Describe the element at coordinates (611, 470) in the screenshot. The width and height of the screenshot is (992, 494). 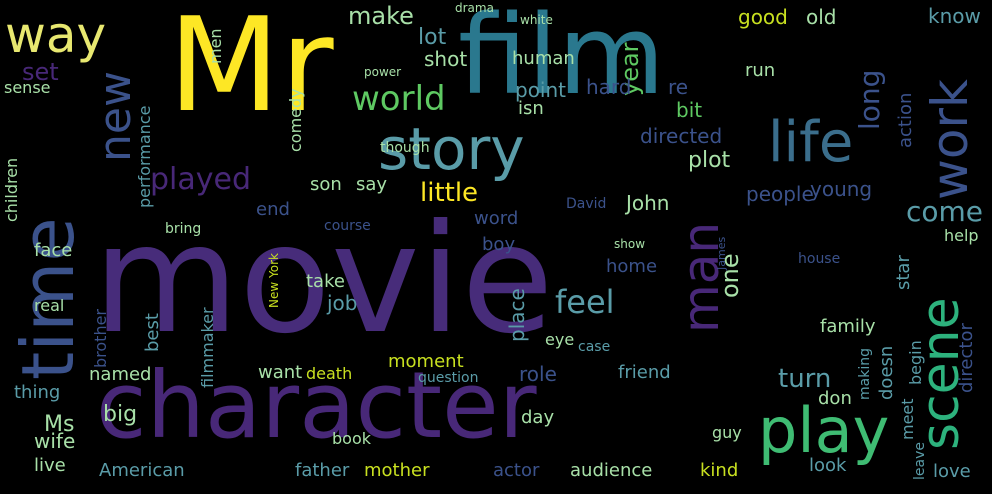
I see `word-audience: audience` at that location.